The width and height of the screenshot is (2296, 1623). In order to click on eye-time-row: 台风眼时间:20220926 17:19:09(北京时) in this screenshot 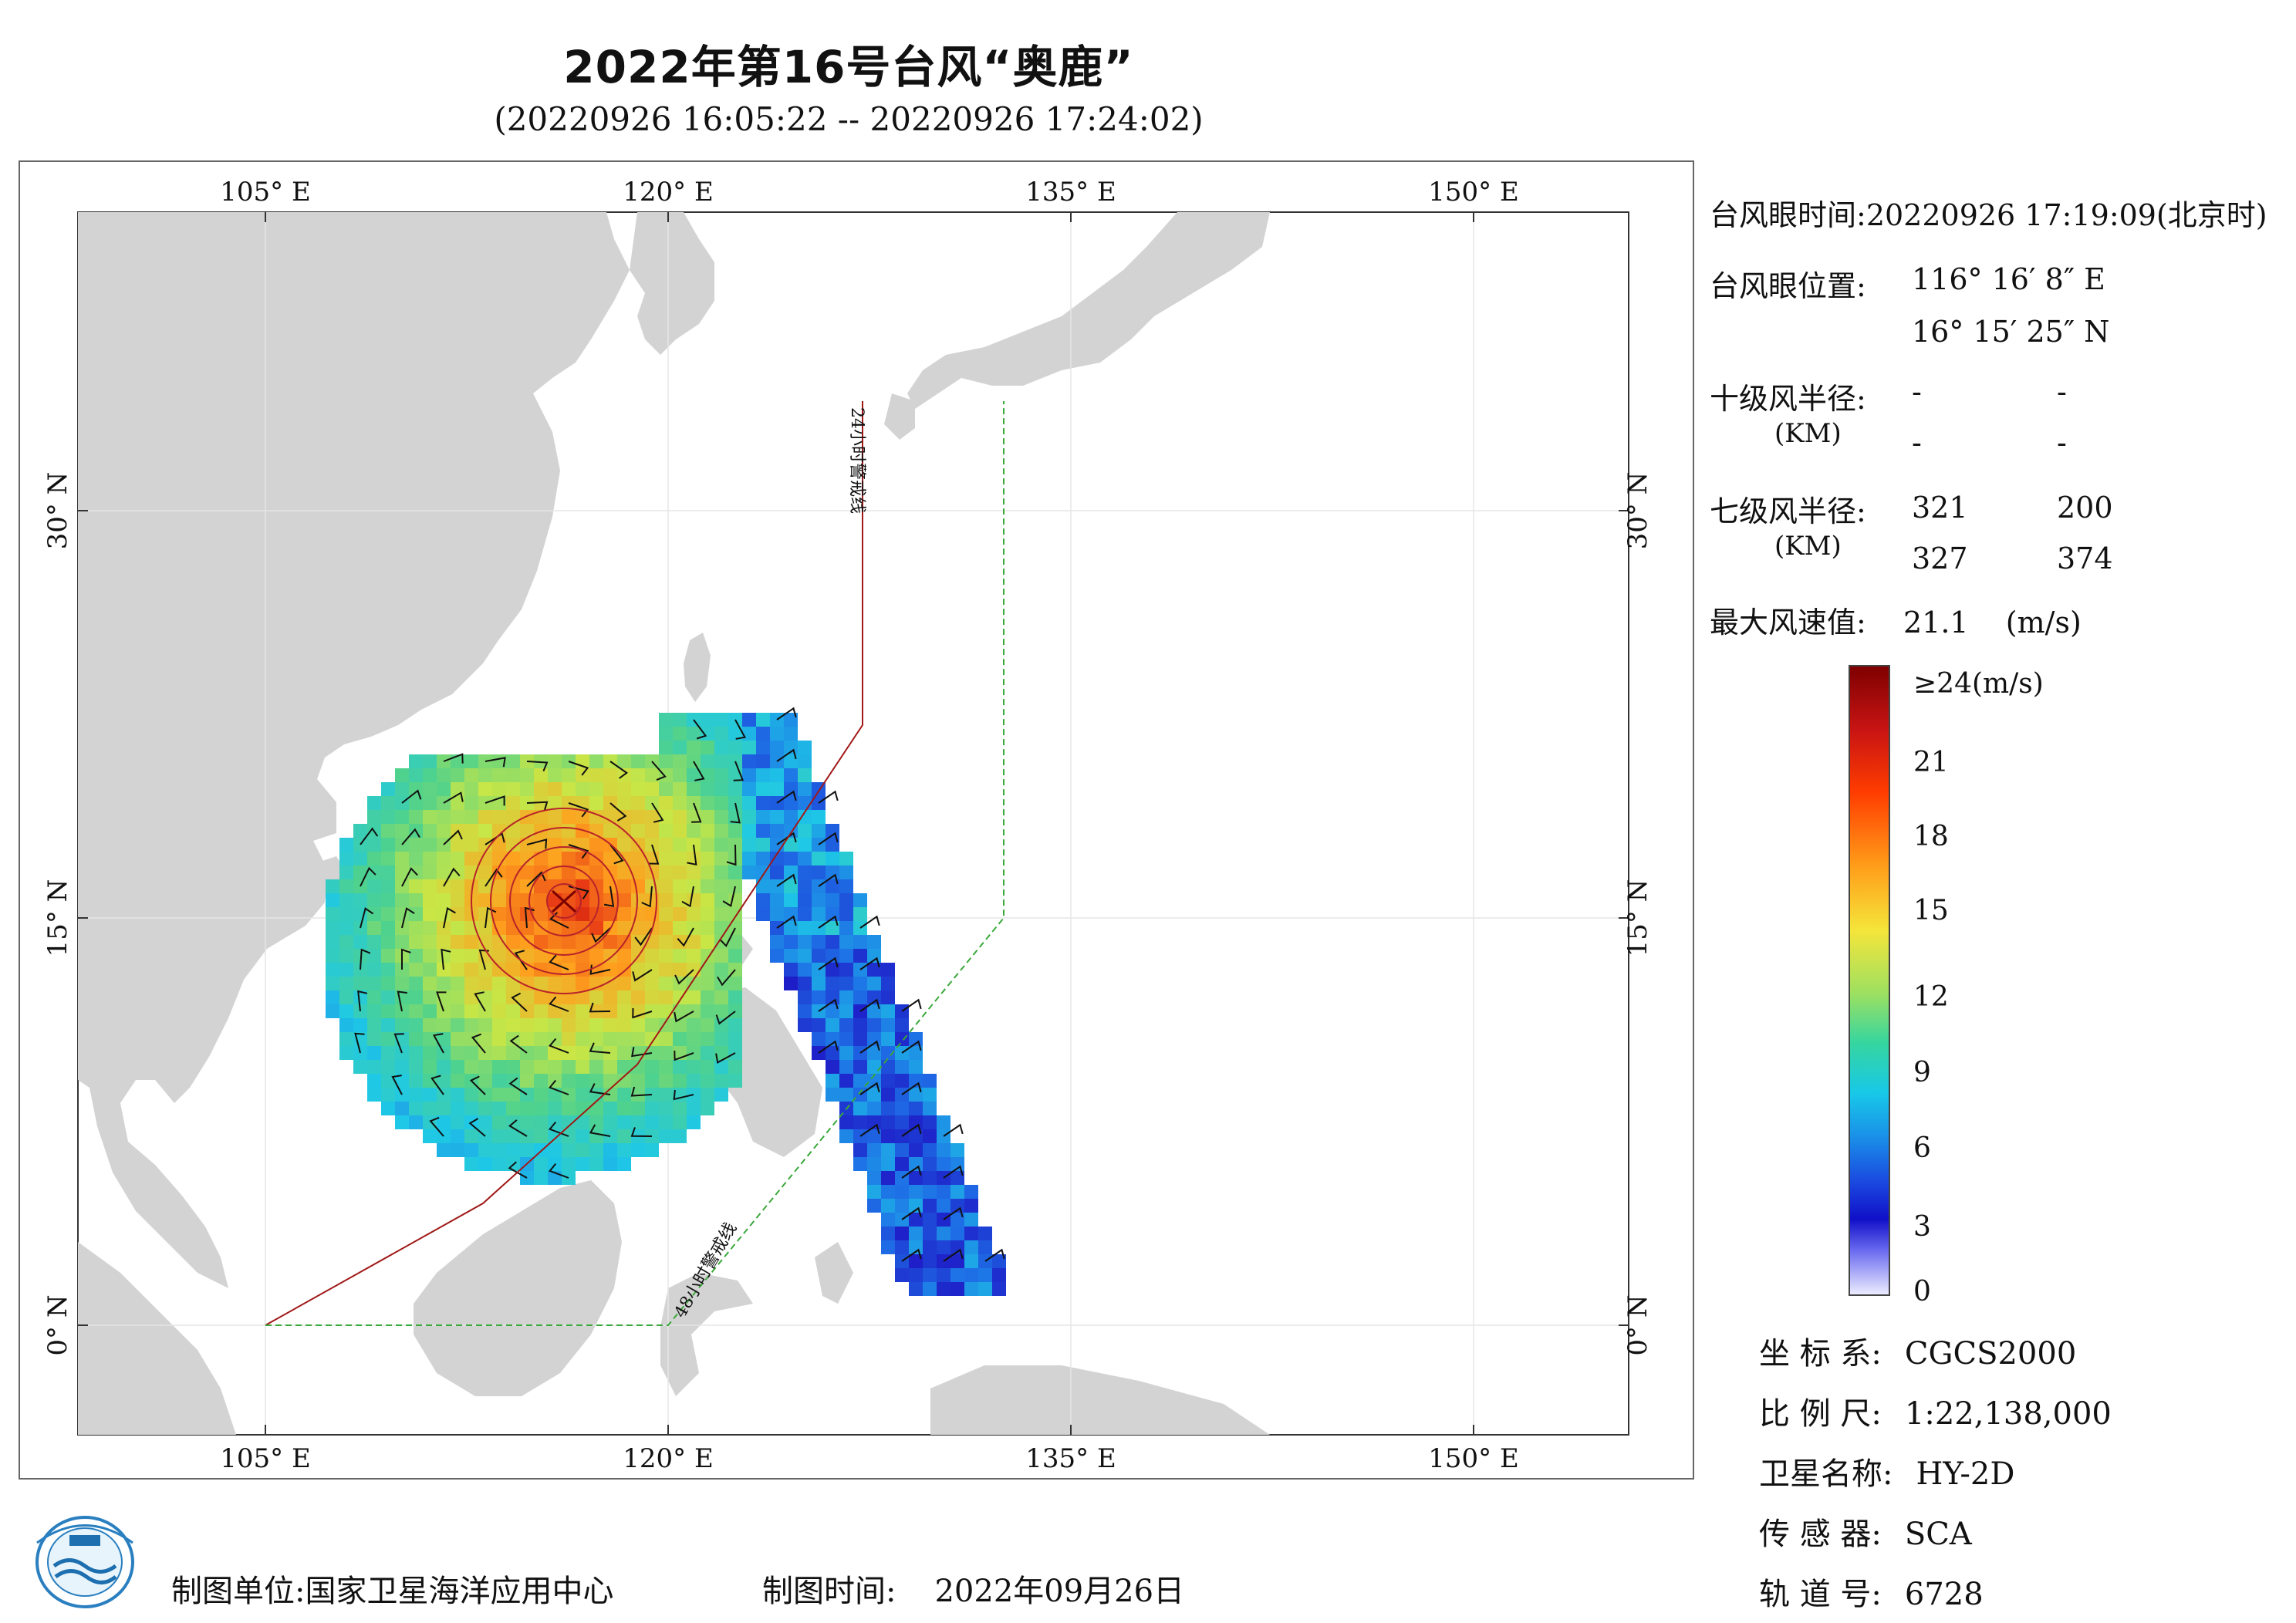, I will do `click(1988, 212)`.